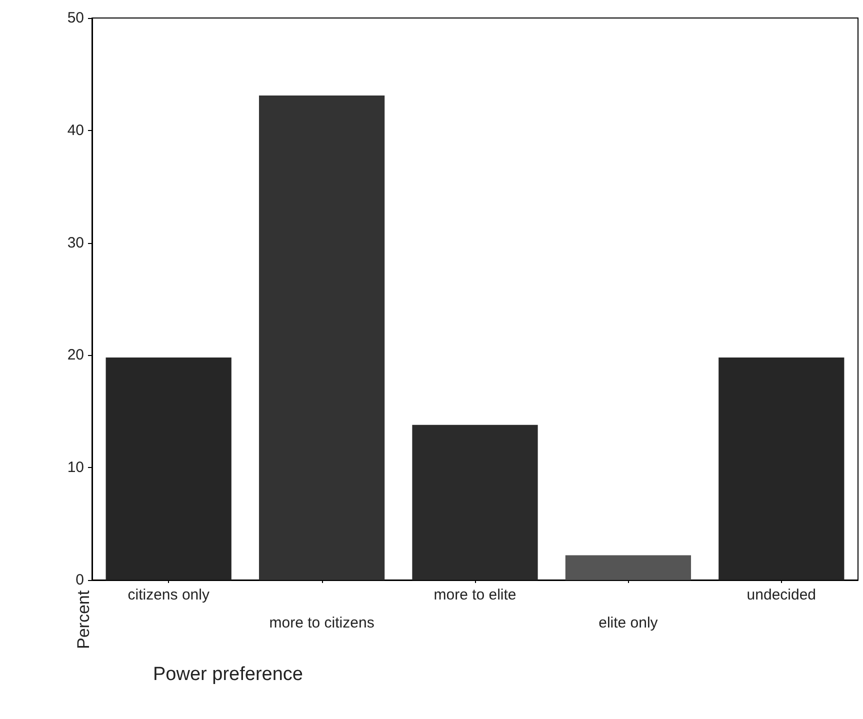 The width and height of the screenshot is (863, 719). I want to click on y-tick-label: 30, so click(75, 243).